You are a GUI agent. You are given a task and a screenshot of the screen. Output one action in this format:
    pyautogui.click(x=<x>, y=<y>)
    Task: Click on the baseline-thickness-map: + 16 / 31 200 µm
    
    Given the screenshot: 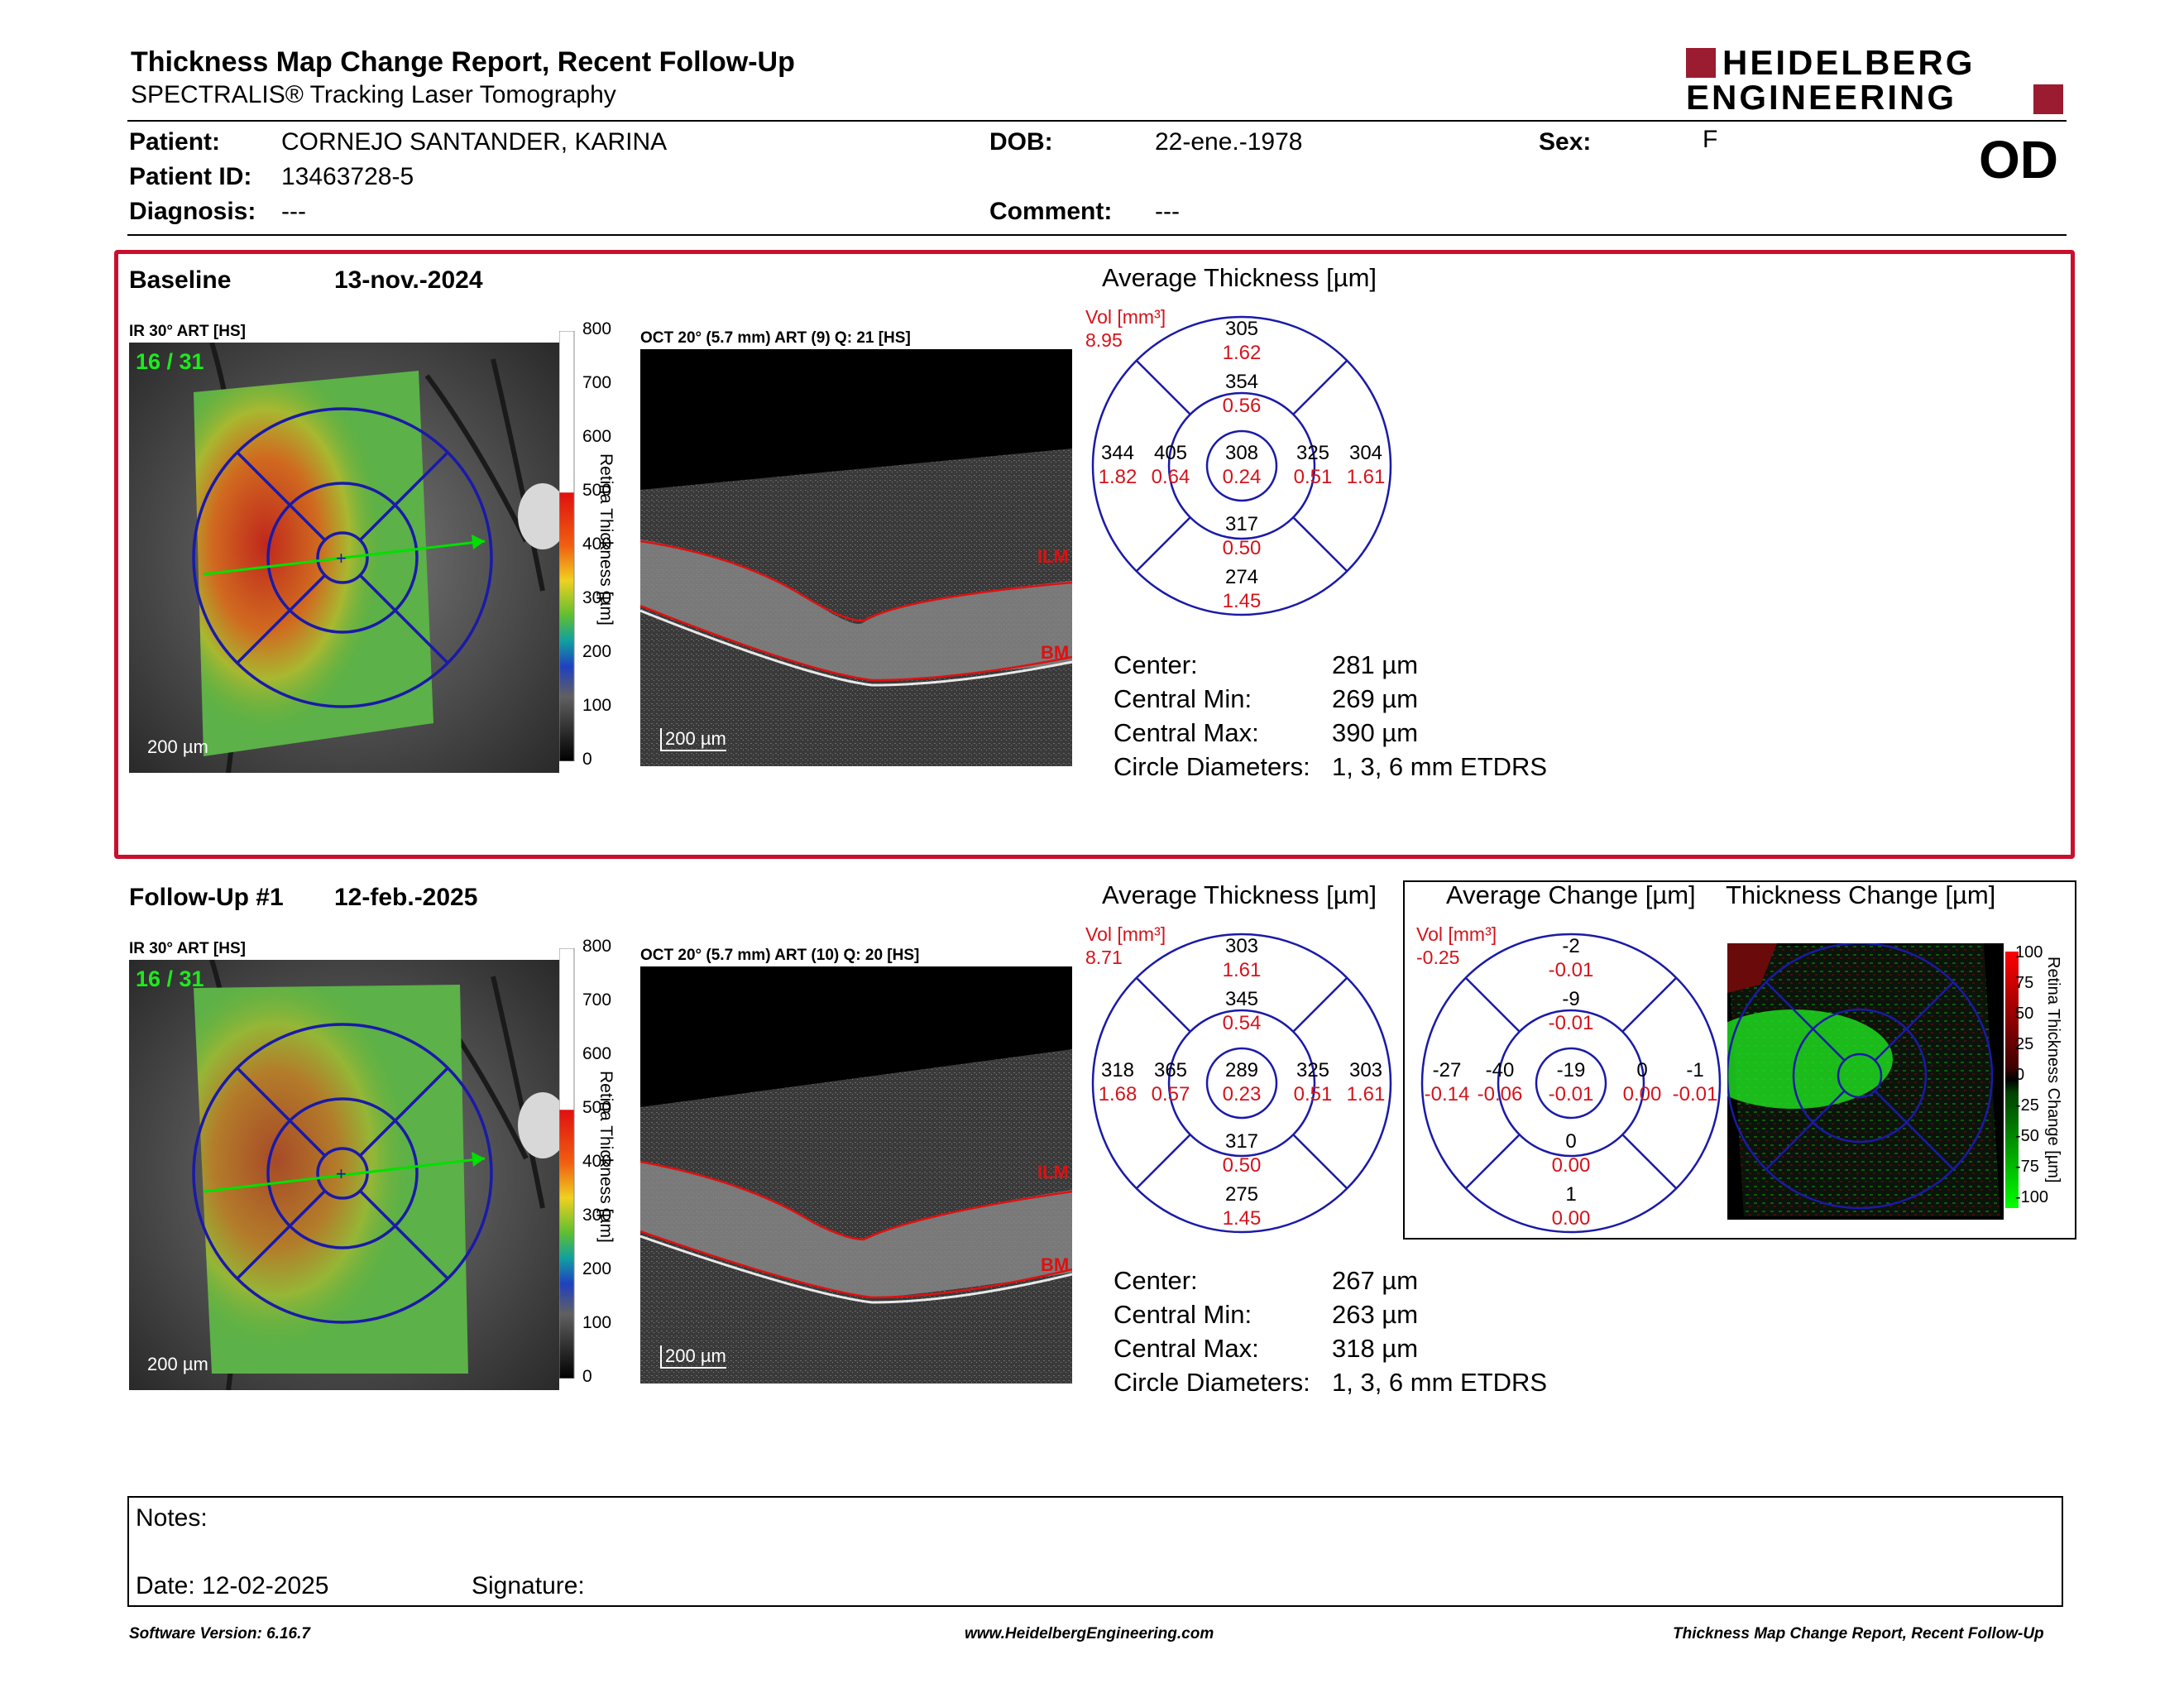 What is the action you would take?
    pyautogui.click(x=344, y=558)
    